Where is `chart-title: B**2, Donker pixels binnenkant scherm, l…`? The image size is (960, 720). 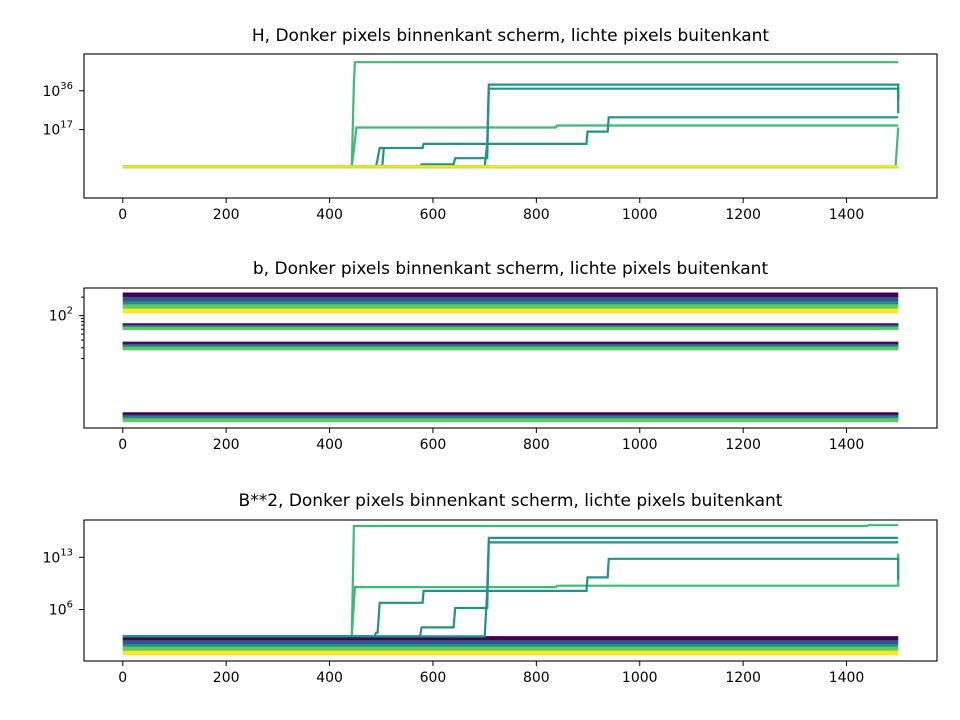 chart-title: B**2, Donker pixels binnenkant scherm, l… is located at coordinates (511, 501).